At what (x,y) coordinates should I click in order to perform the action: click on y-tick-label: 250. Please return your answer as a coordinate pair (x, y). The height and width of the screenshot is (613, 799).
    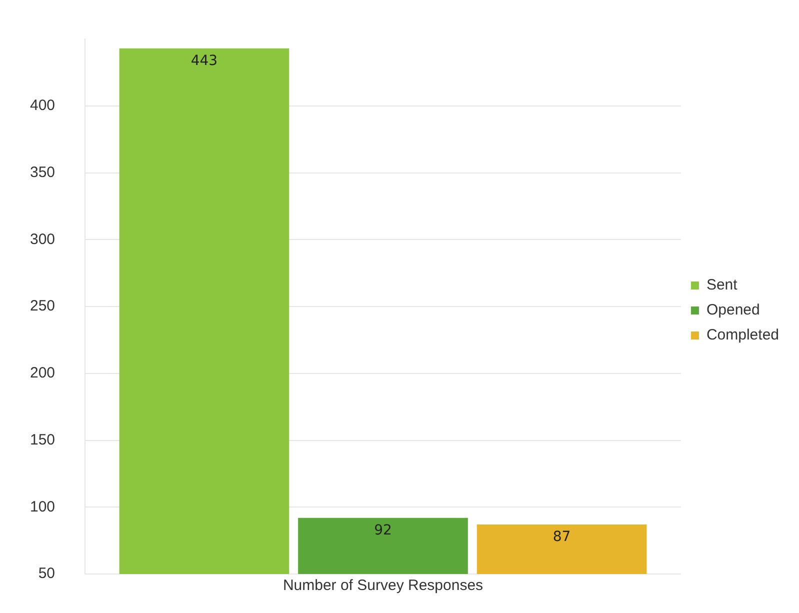
    Looking at the image, I should click on (43, 306).